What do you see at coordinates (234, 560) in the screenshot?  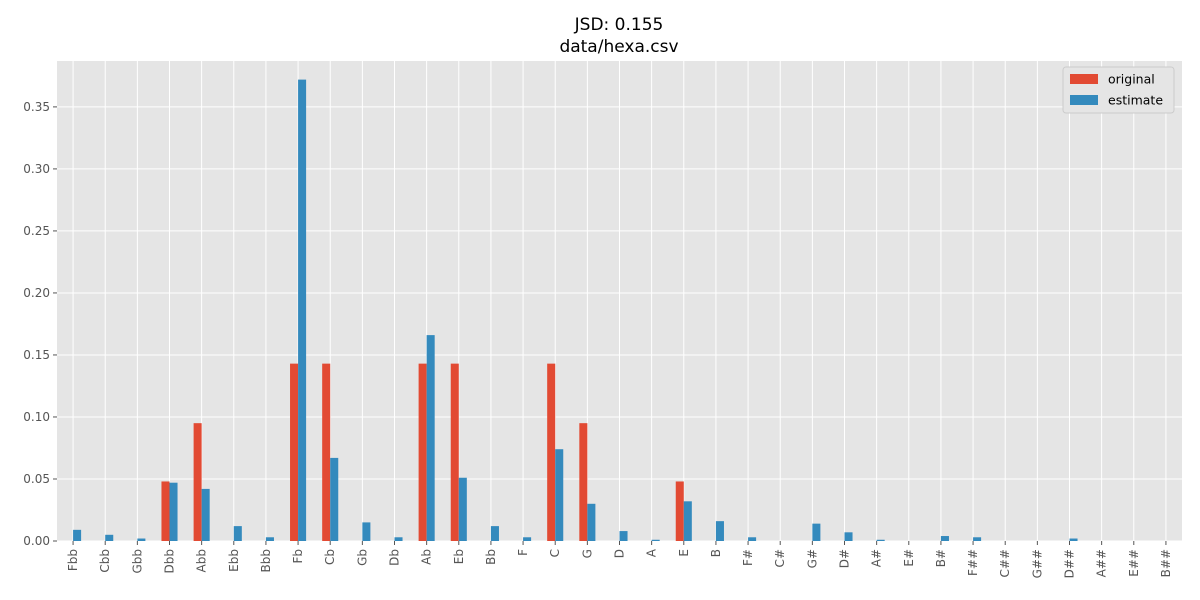 I see `x-tick-label: Ebb` at bounding box center [234, 560].